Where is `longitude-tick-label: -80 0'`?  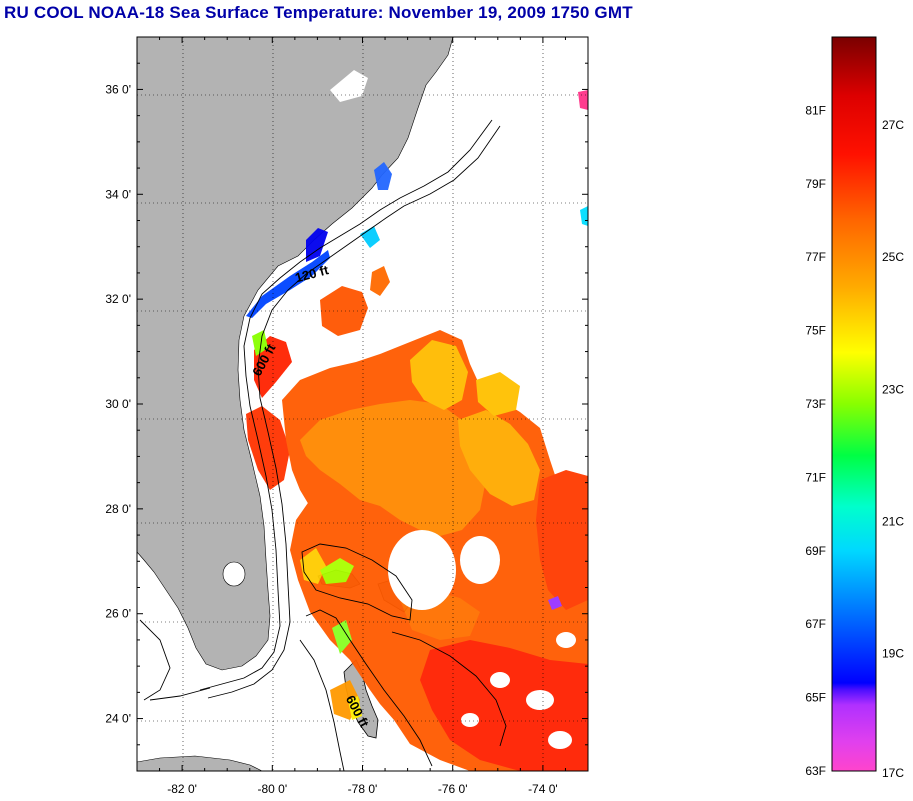
longitude-tick-label: -80 0' is located at coordinates (272, 789).